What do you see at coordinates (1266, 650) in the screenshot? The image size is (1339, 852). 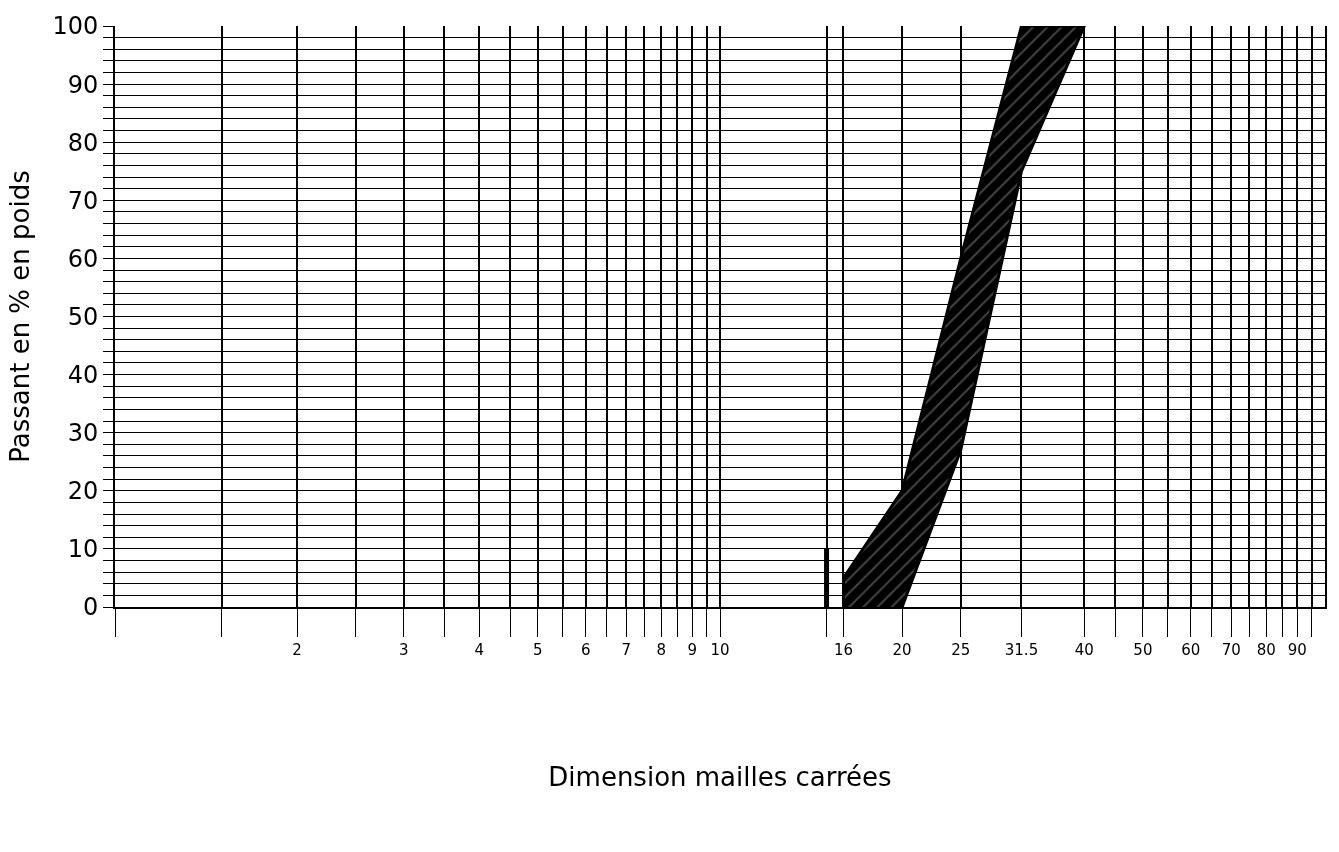 I see `x-tick-label: 80` at bounding box center [1266, 650].